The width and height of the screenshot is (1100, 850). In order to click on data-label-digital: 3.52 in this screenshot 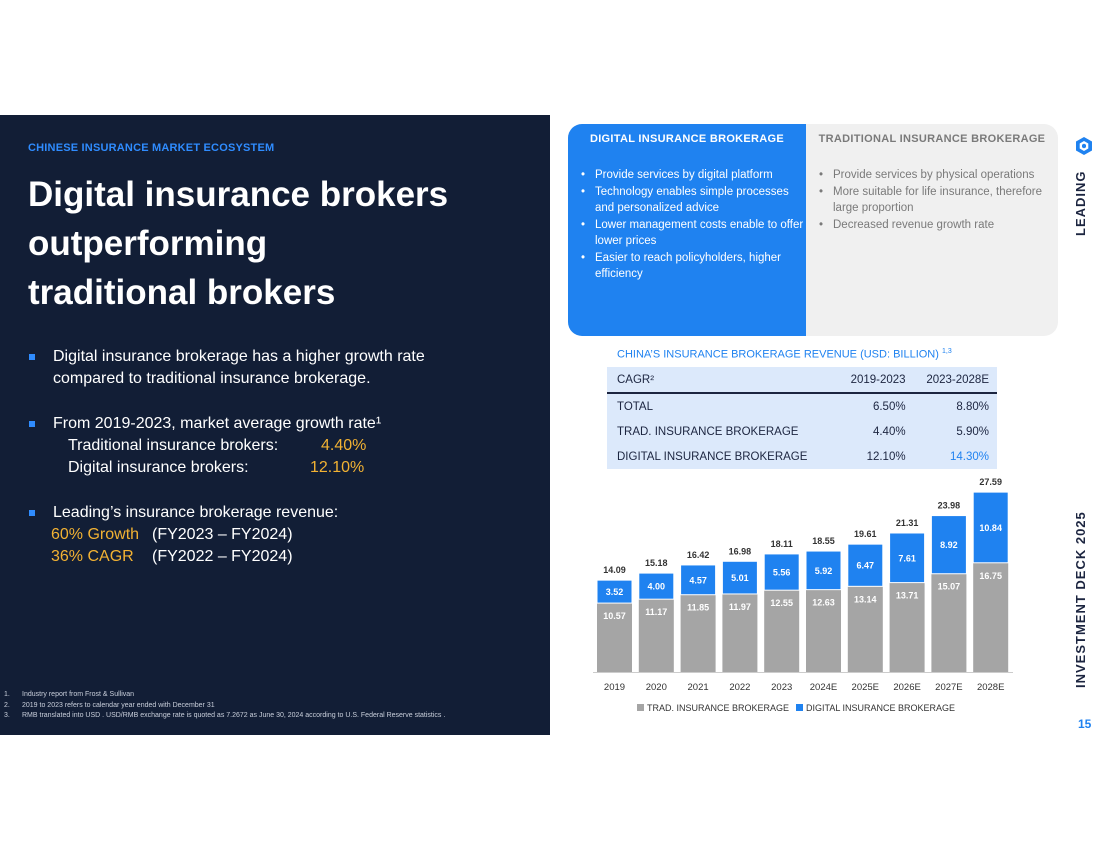, I will do `click(615, 592)`.